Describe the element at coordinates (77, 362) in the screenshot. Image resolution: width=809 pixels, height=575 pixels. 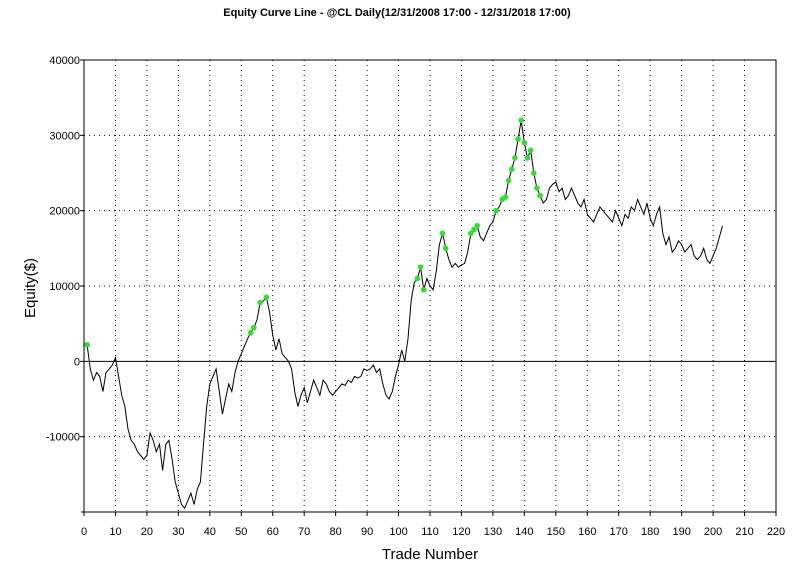
I see `y-tick-label: 0` at that location.